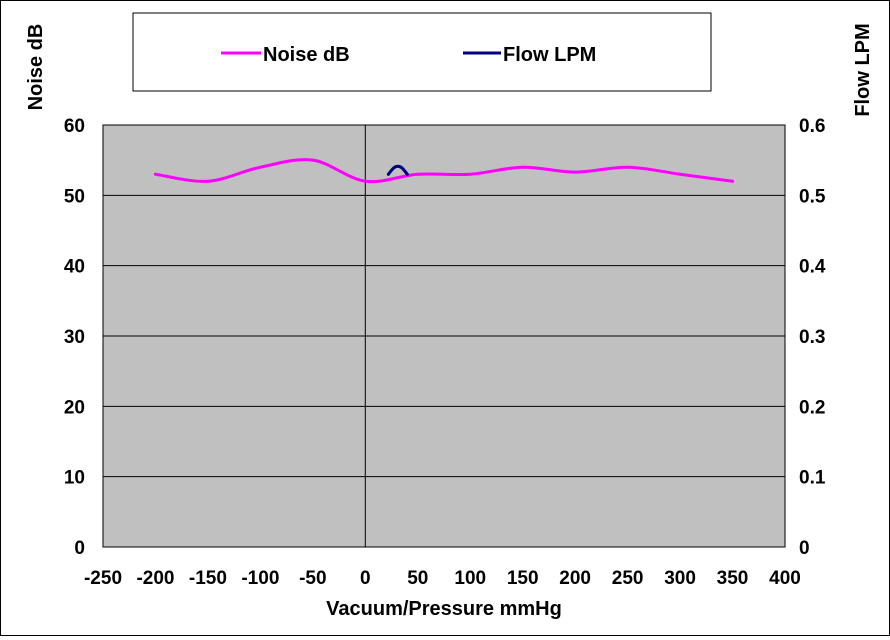 Image resolution: width=890 pixels, height=640 pixels. Describe the element at coordinates (306, 55) in the screenshot. I see `legend-label-noise: Noise dB` at that location.